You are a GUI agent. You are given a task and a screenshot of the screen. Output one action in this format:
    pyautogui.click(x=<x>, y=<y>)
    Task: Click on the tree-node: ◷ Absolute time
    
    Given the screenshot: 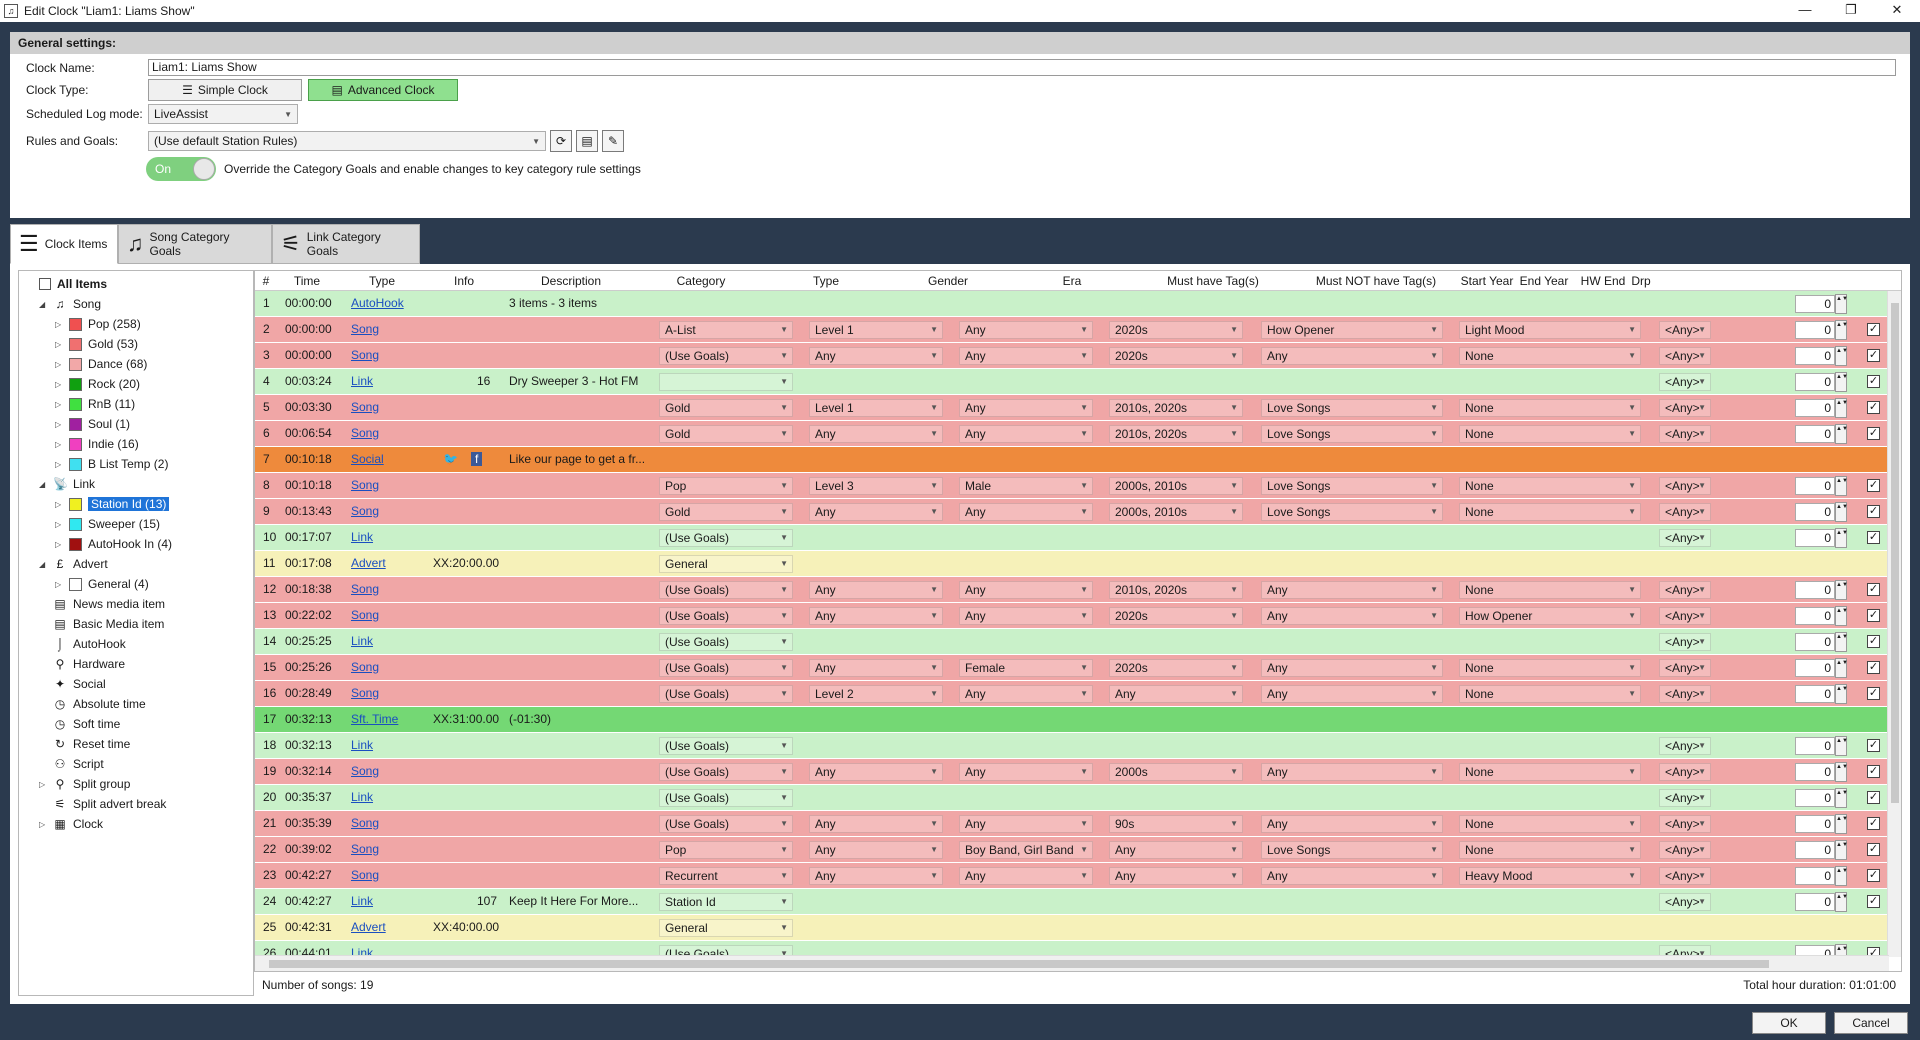 What is the action you would take?
    pyautogui.click(x=92, y=704)
    